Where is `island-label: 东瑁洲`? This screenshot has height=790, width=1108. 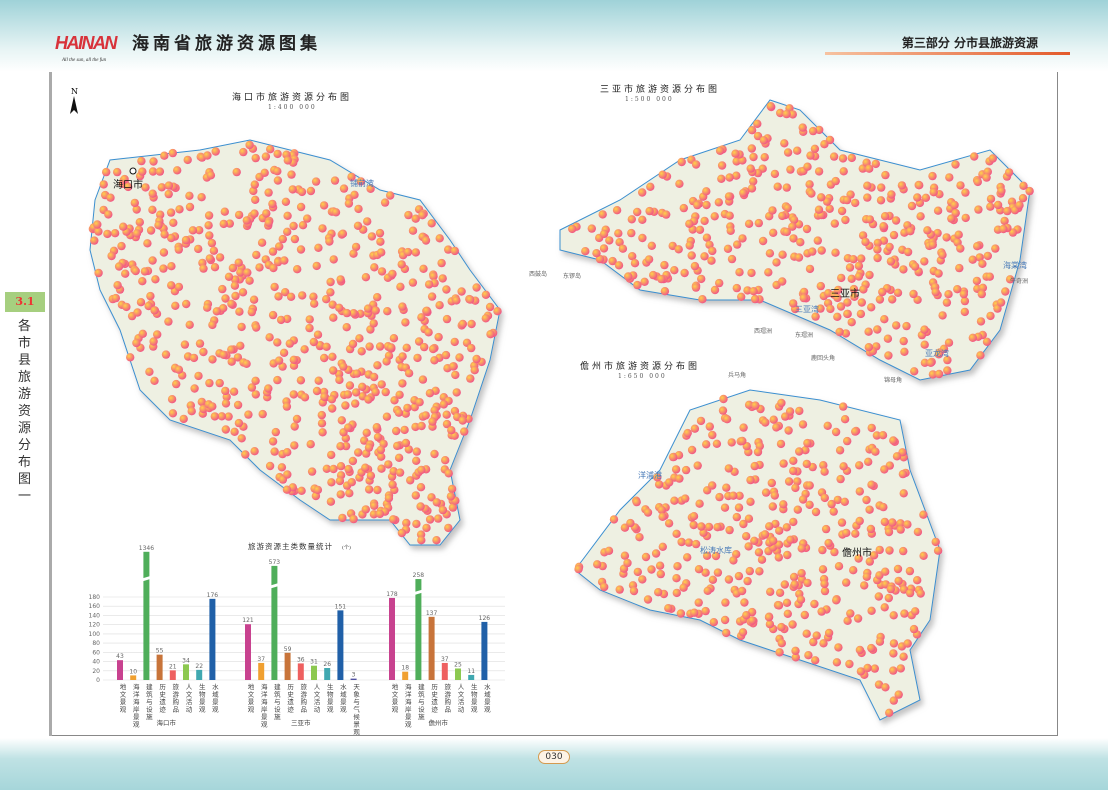
island-label: 东瑁洲 is located at coordinates (804, 335).